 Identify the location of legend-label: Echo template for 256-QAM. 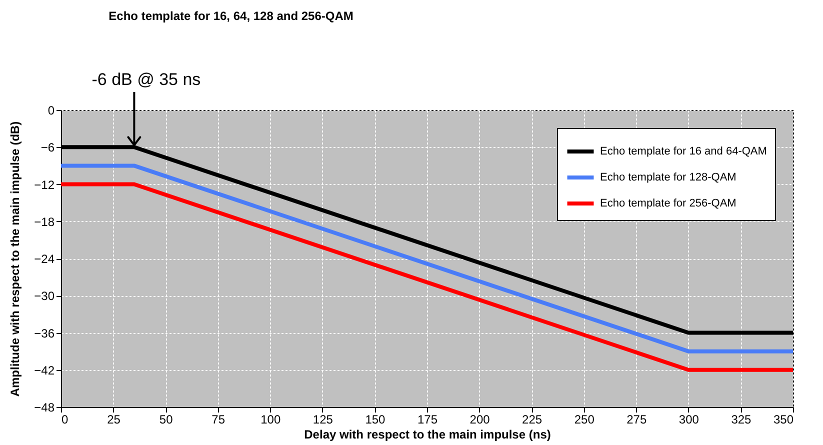
(668, 204).